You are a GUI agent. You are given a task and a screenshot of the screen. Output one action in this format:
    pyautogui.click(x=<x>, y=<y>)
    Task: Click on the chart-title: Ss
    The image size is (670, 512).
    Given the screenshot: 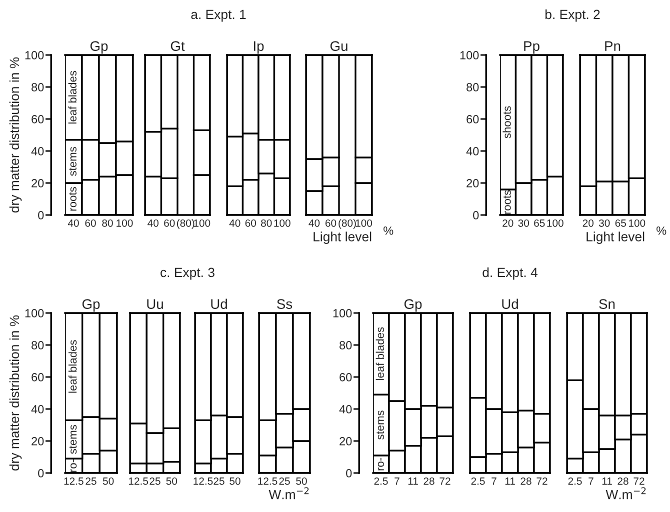 What is the action you would take?
    pyautogui.click(x=284, y=304)
    